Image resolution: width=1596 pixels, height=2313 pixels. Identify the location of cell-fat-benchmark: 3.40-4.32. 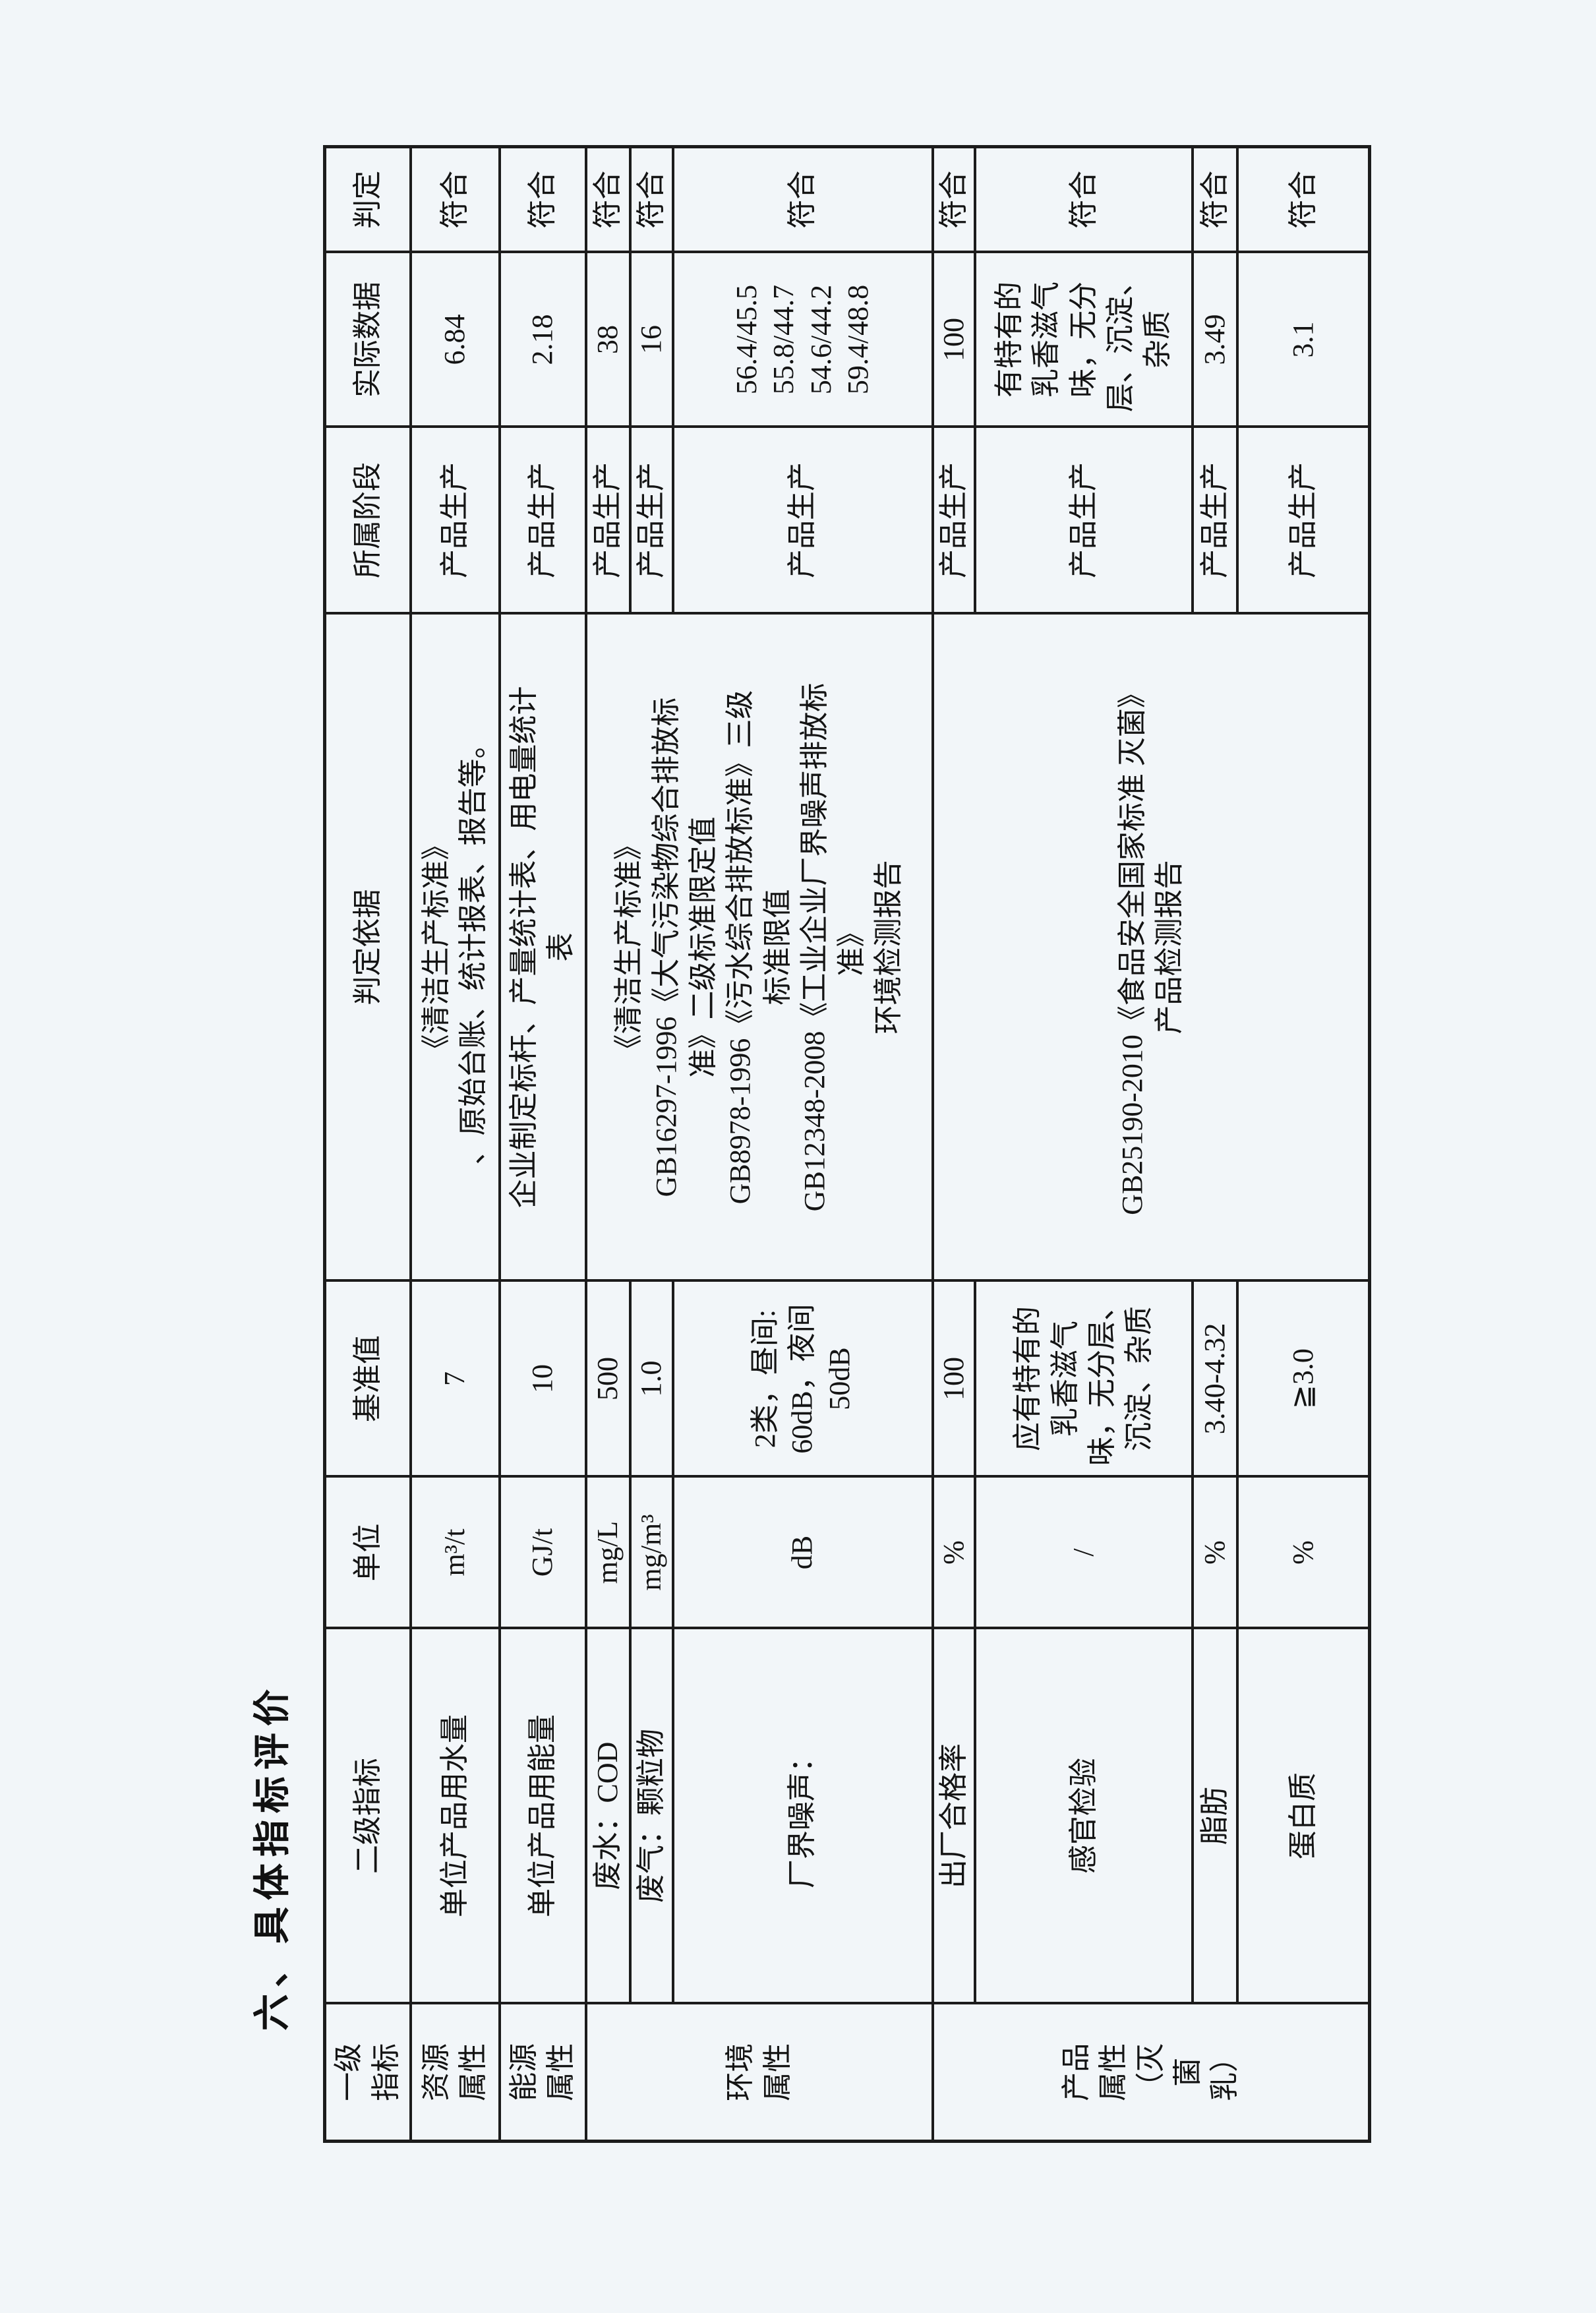
(1214, 1378).